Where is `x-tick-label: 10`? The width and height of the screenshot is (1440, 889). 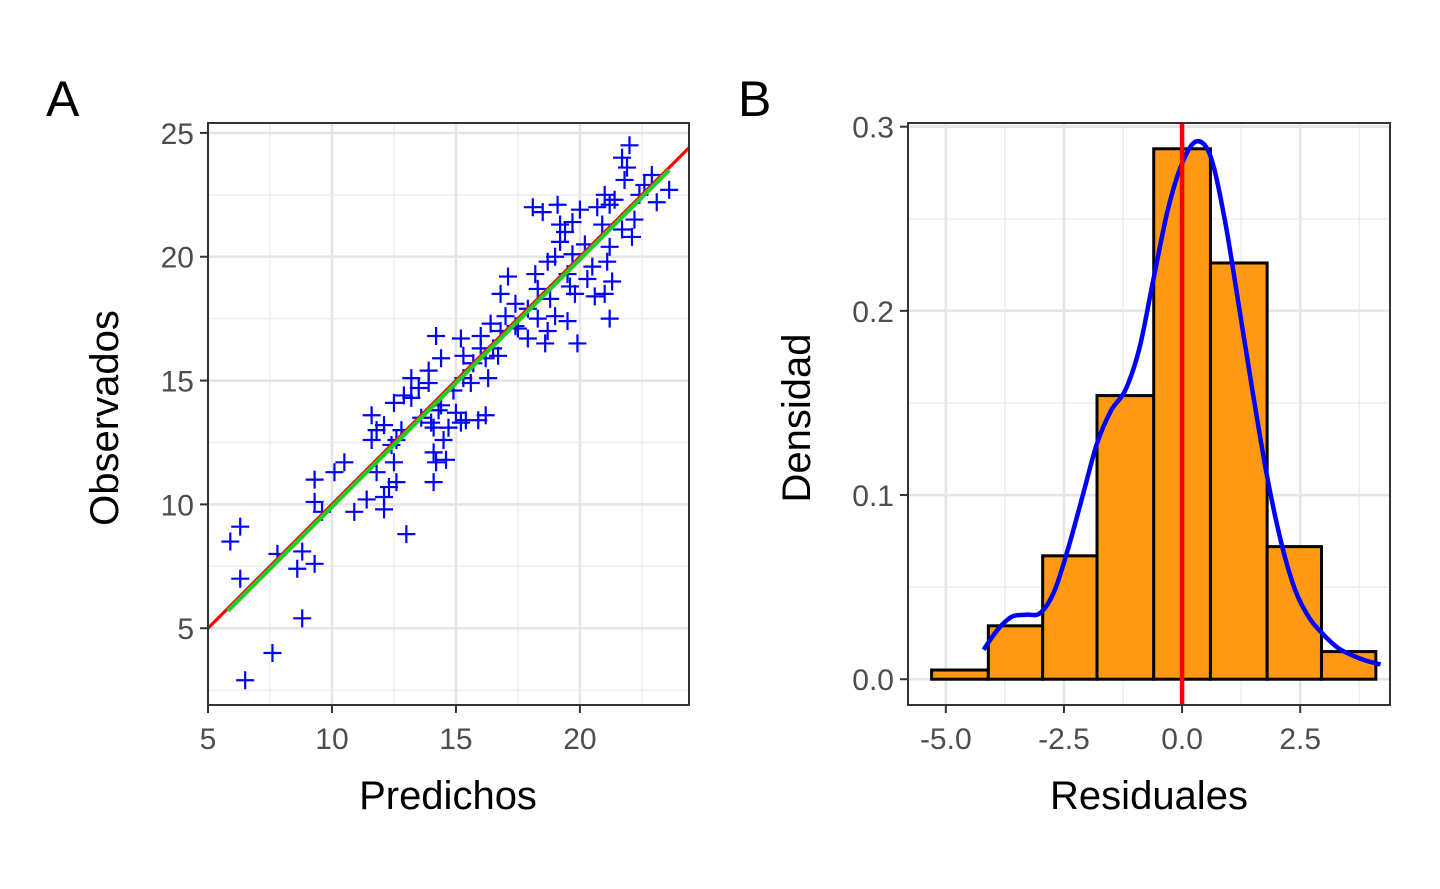
x-tick-label: 10 is located at coordinates (331, 739).